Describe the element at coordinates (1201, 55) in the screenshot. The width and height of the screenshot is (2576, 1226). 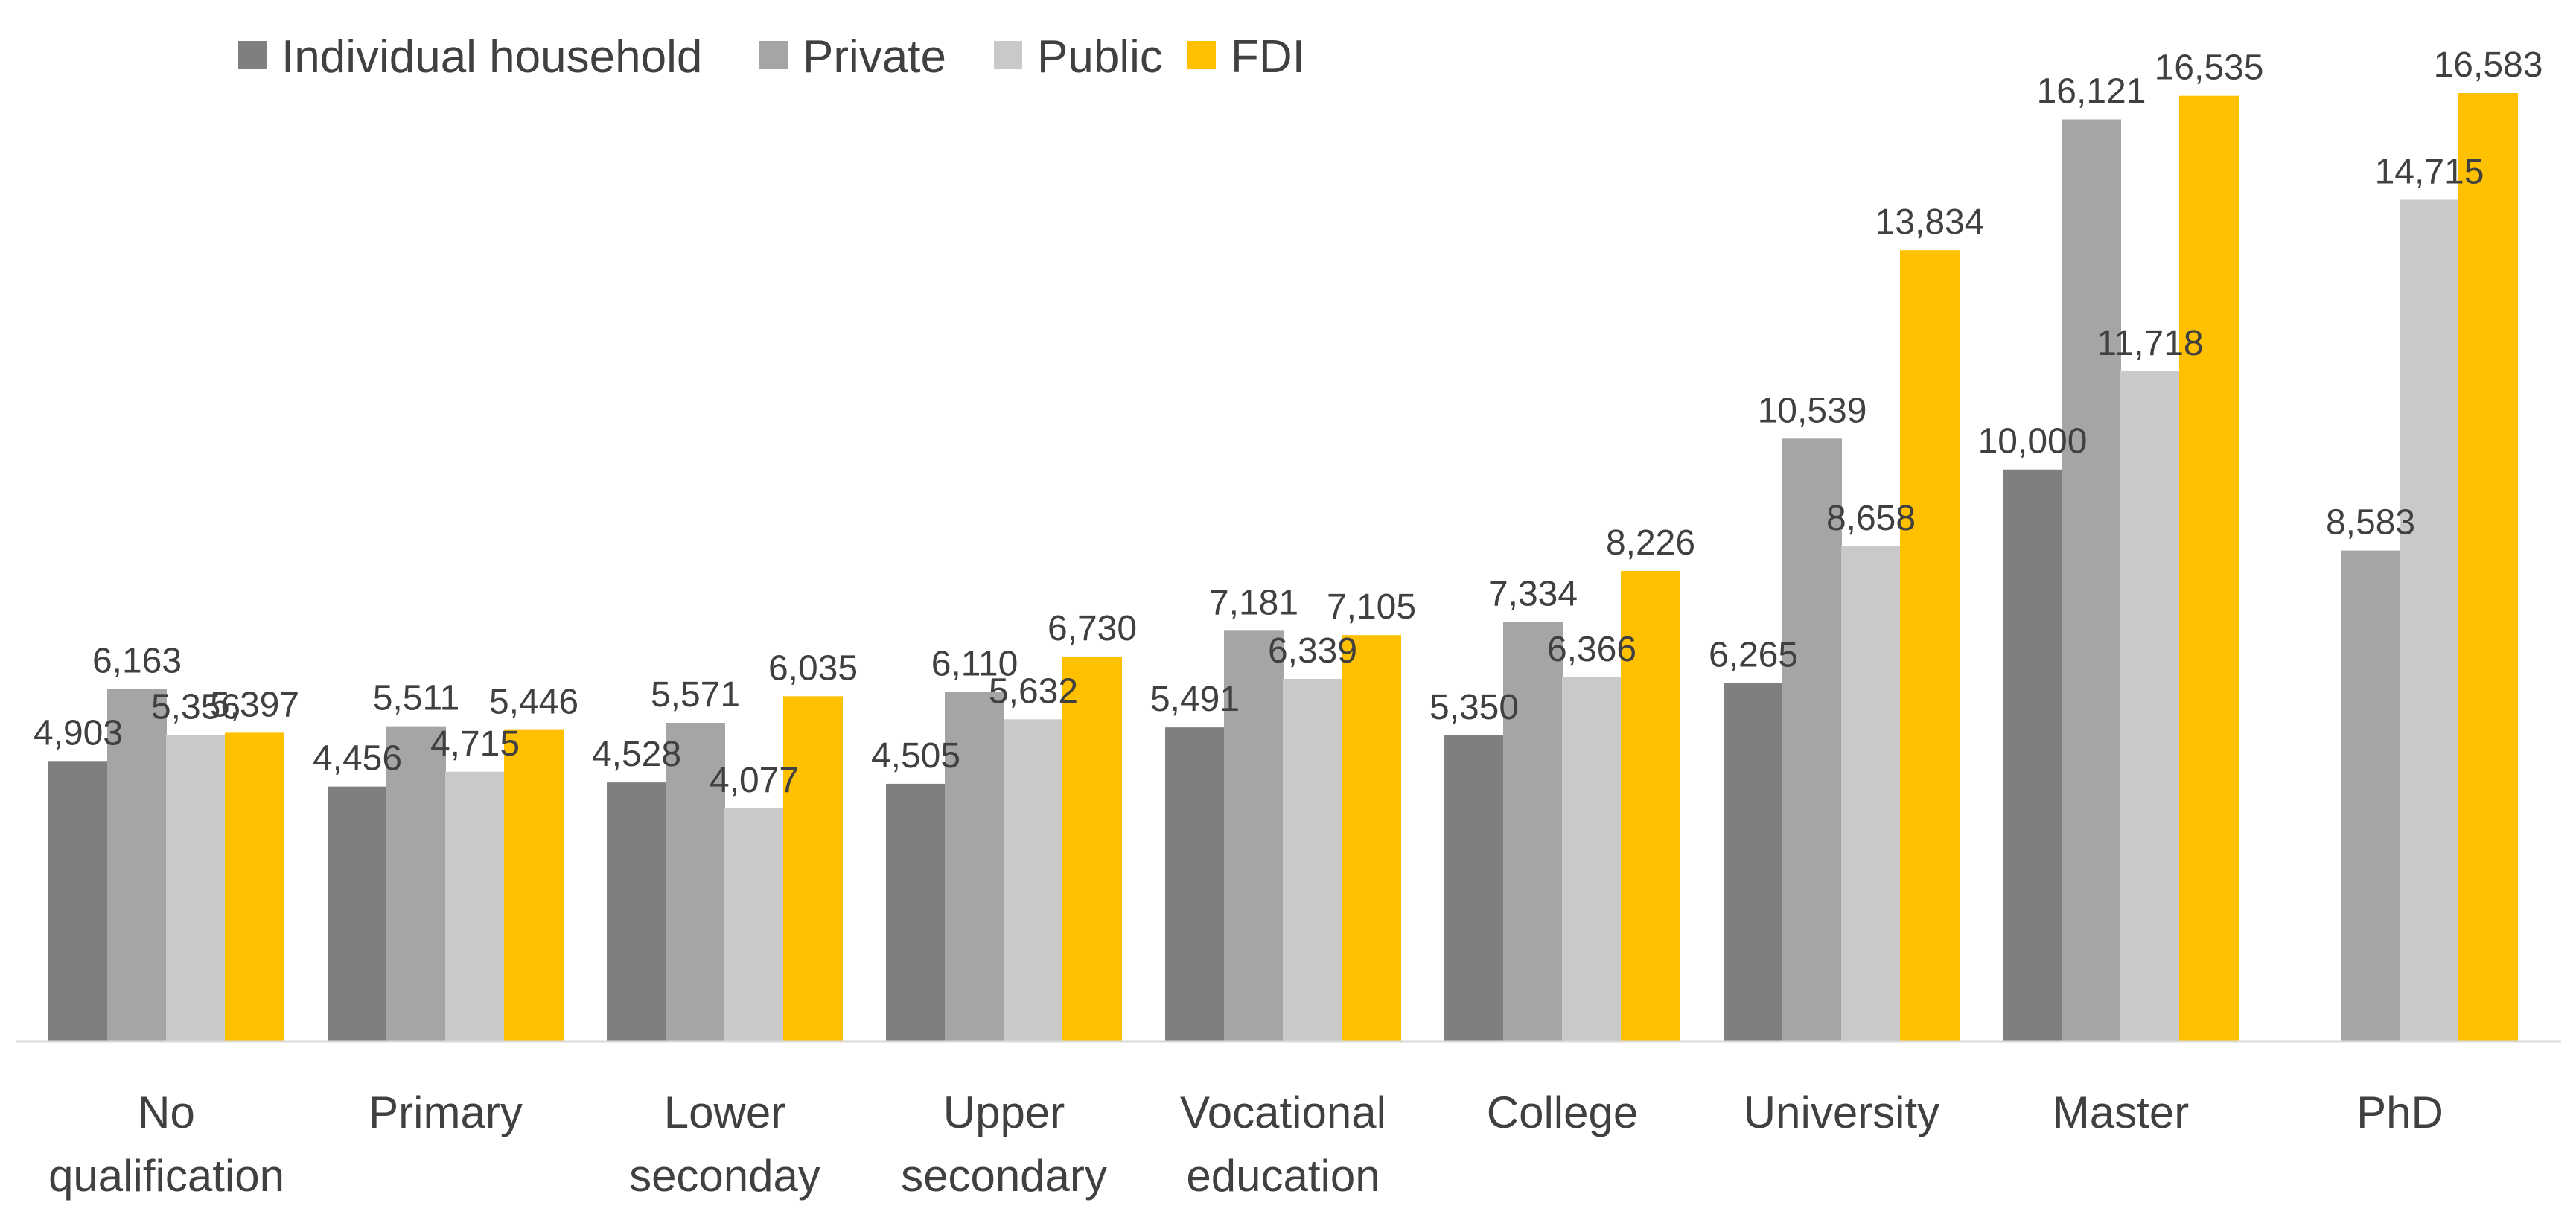
I see `legend-swatch-fdi` at that location.